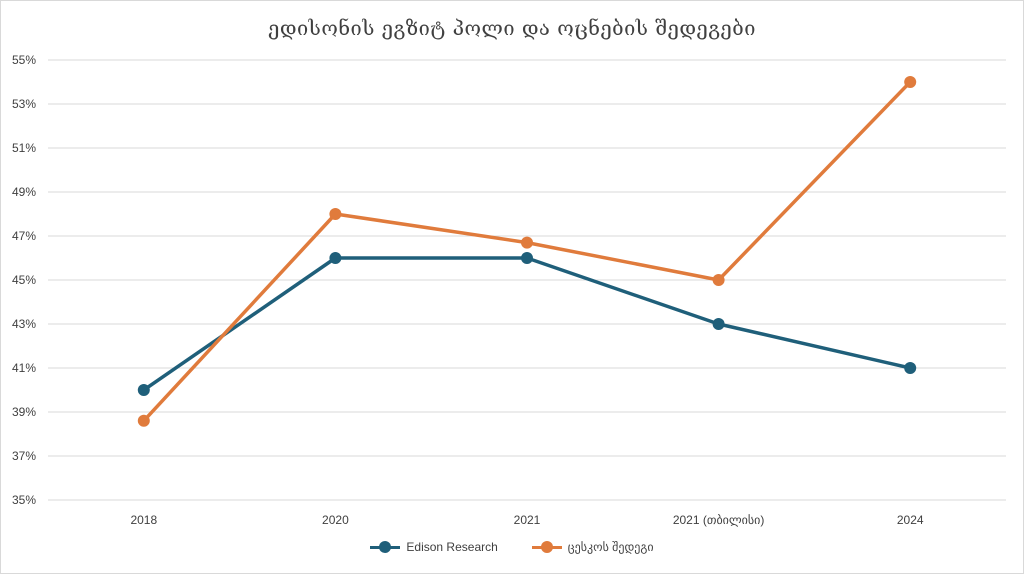  What do you see at coordinates (24, 148) in the screenshot?
I see `y-tick-label: 51%` at bounding box center [24, 148].